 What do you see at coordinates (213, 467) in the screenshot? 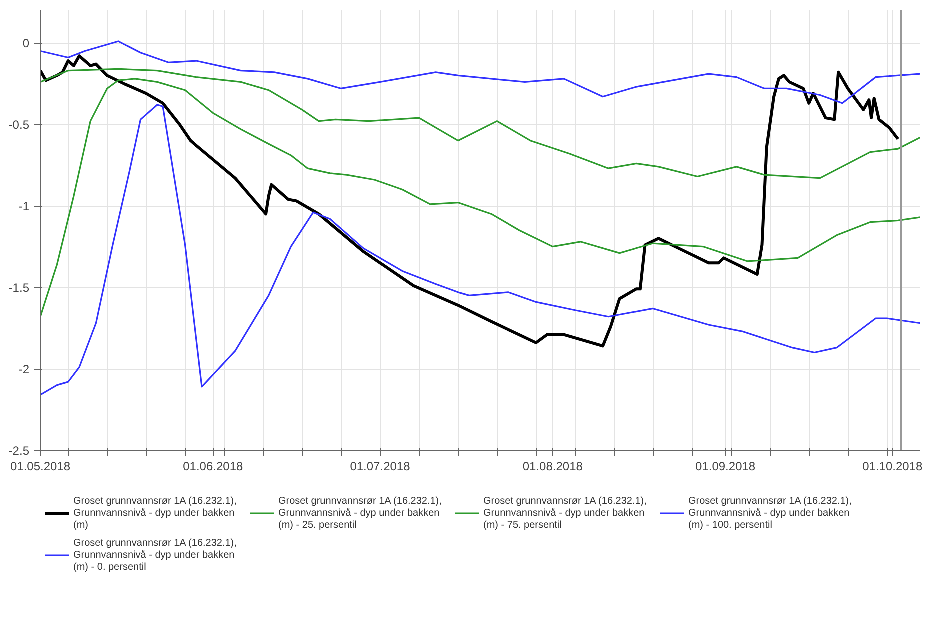
I see `x-tick-label: 01.06.2018` at bounding box center [213, 467].